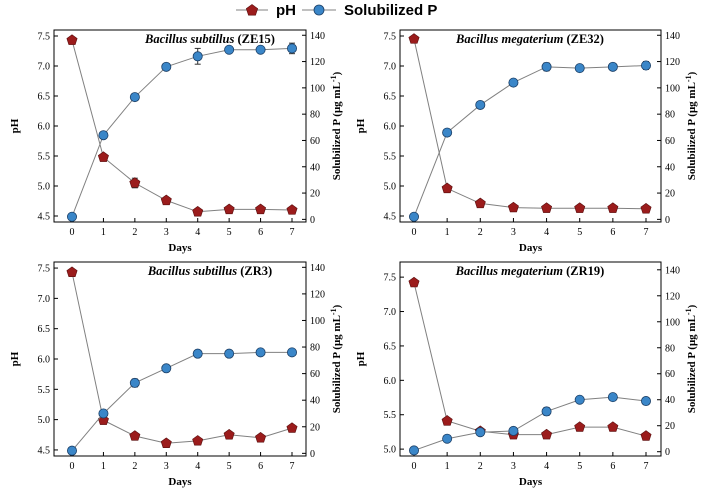 This screenshot has height=494, width=708. What do you see at coordinates (585, 39) in the screenshot?
I see `panel-title-strain: (ZE32)` at bounding box center [585, 39].